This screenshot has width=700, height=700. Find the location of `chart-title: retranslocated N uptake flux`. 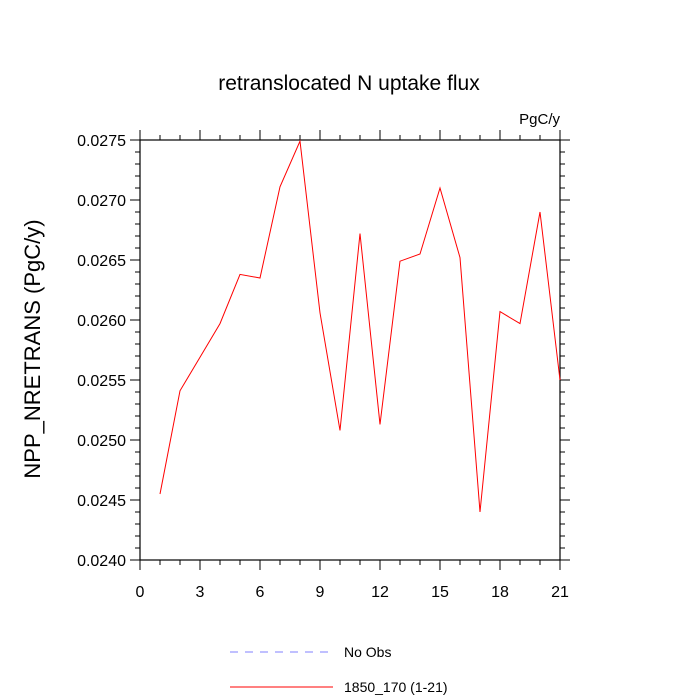

chart-title: retranslocated N uptake flux is located at coordinates (349, 83).